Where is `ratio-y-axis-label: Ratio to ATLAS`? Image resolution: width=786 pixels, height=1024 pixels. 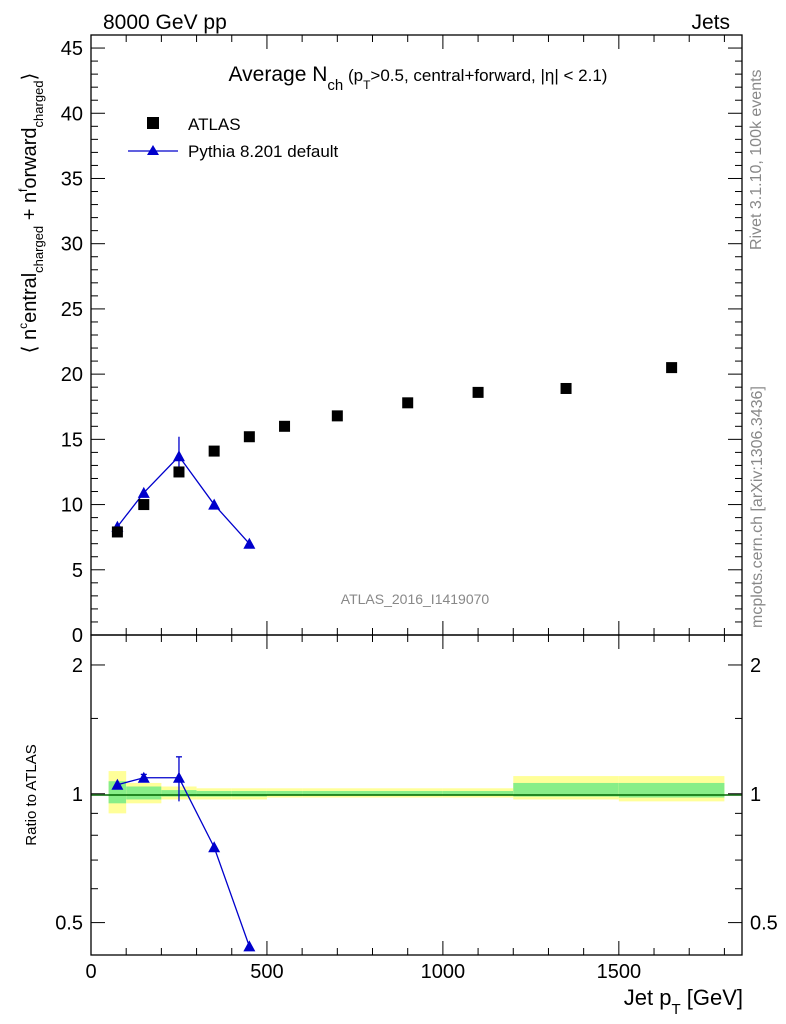
ratio-y-axis-label: Ratio to ATLAS is located at coordinates (31, 794).